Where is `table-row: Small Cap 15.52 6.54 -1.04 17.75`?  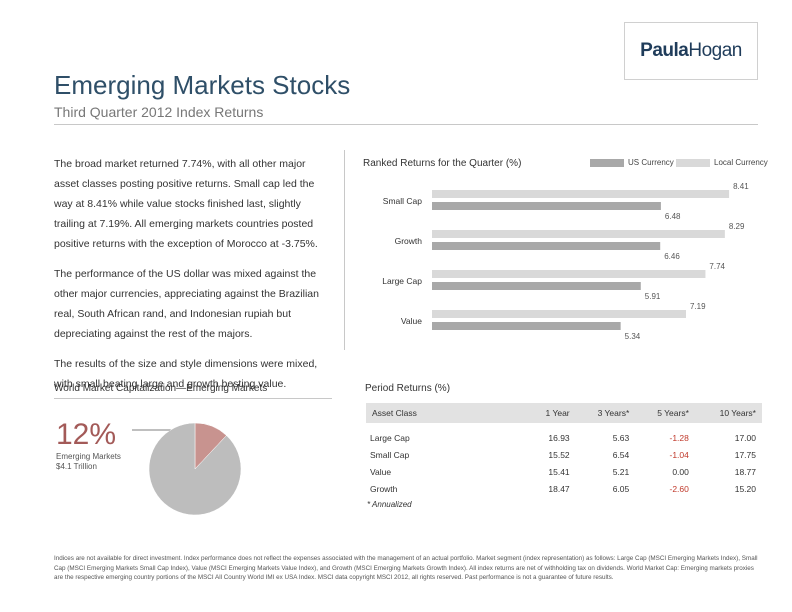 table-row: Small Cap 15.52 6.54 -1.04 17.75 is located at coordinates (564, 454).